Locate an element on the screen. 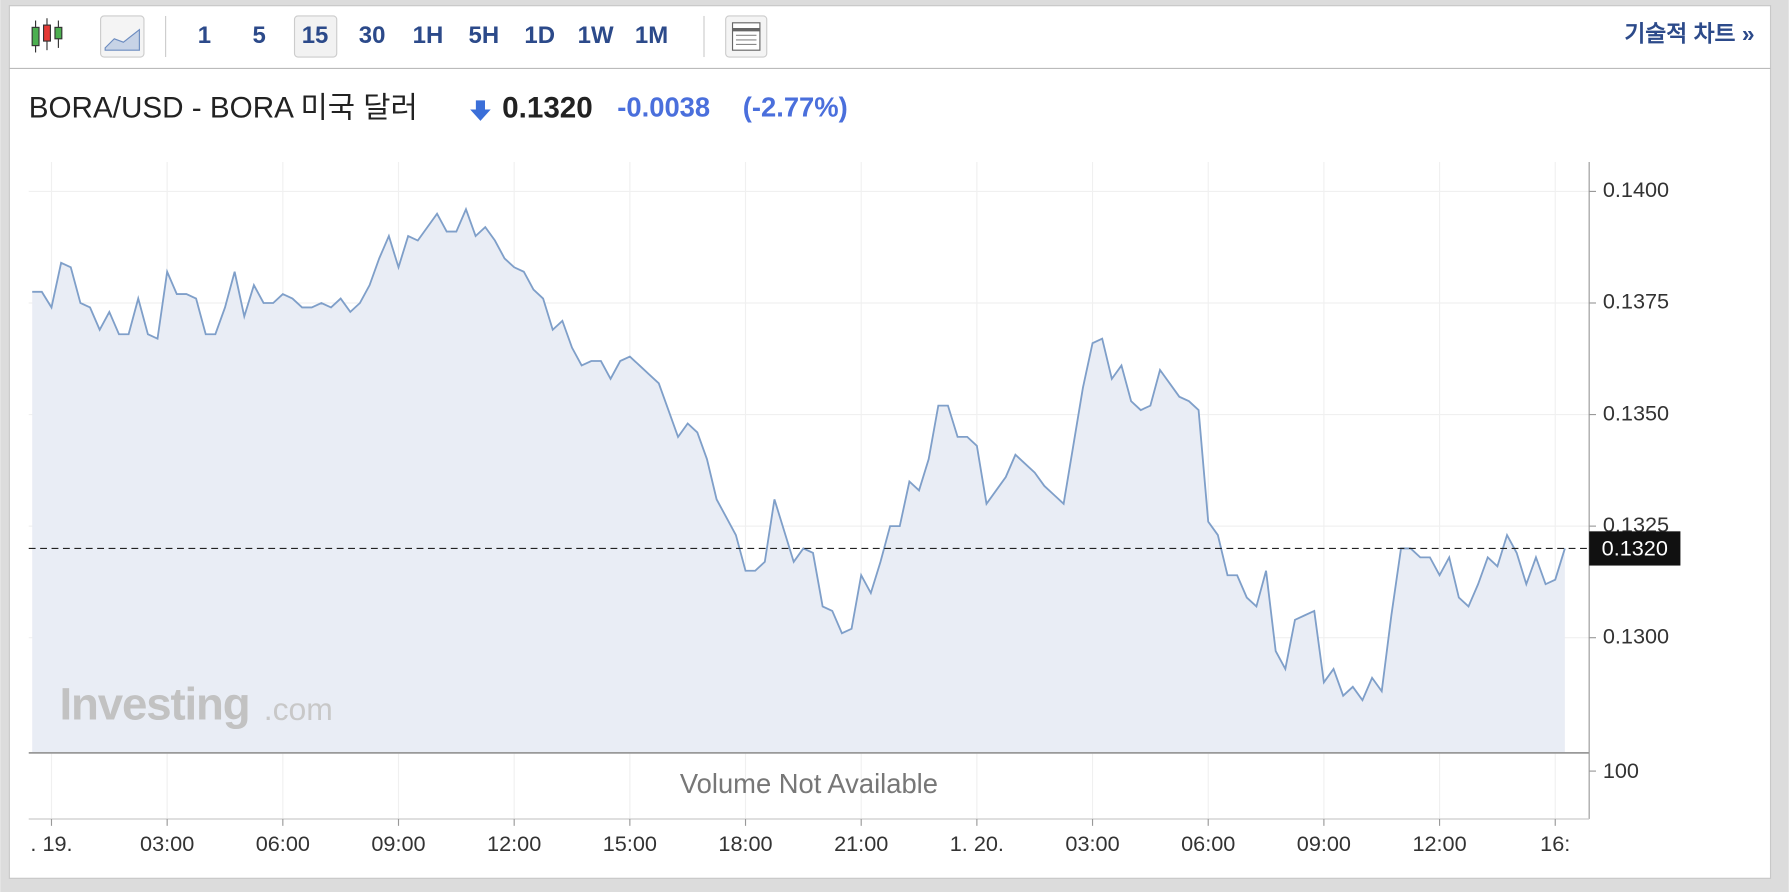 The image size is (1789, 892). selected-interval-bg is located at coordinates (315, 36).